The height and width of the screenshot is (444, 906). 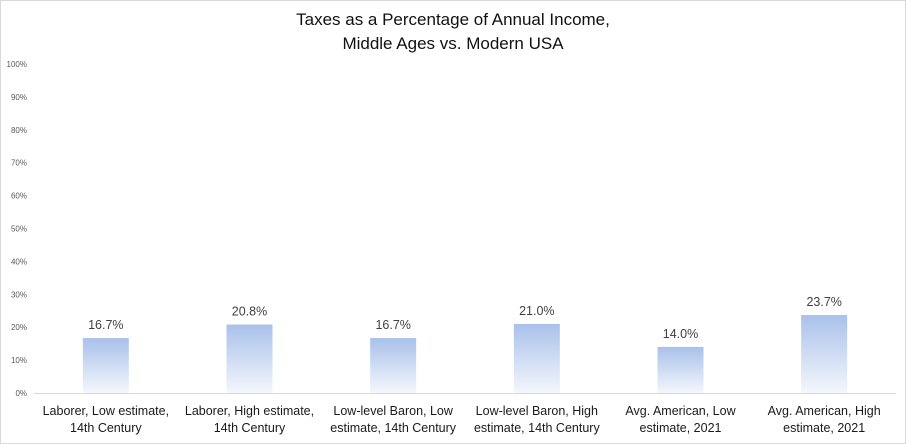 I want to click on data-label: 20.8%, so click(x=249, y=312).